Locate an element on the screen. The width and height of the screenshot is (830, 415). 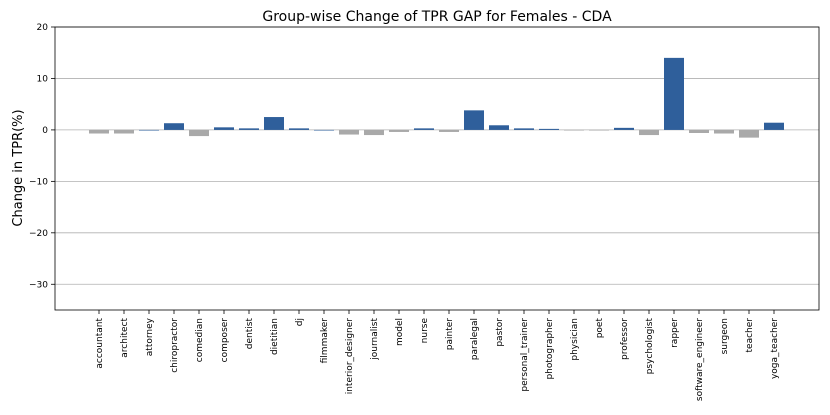
y-tick-label: −30 is located at coordinates (38, 285).